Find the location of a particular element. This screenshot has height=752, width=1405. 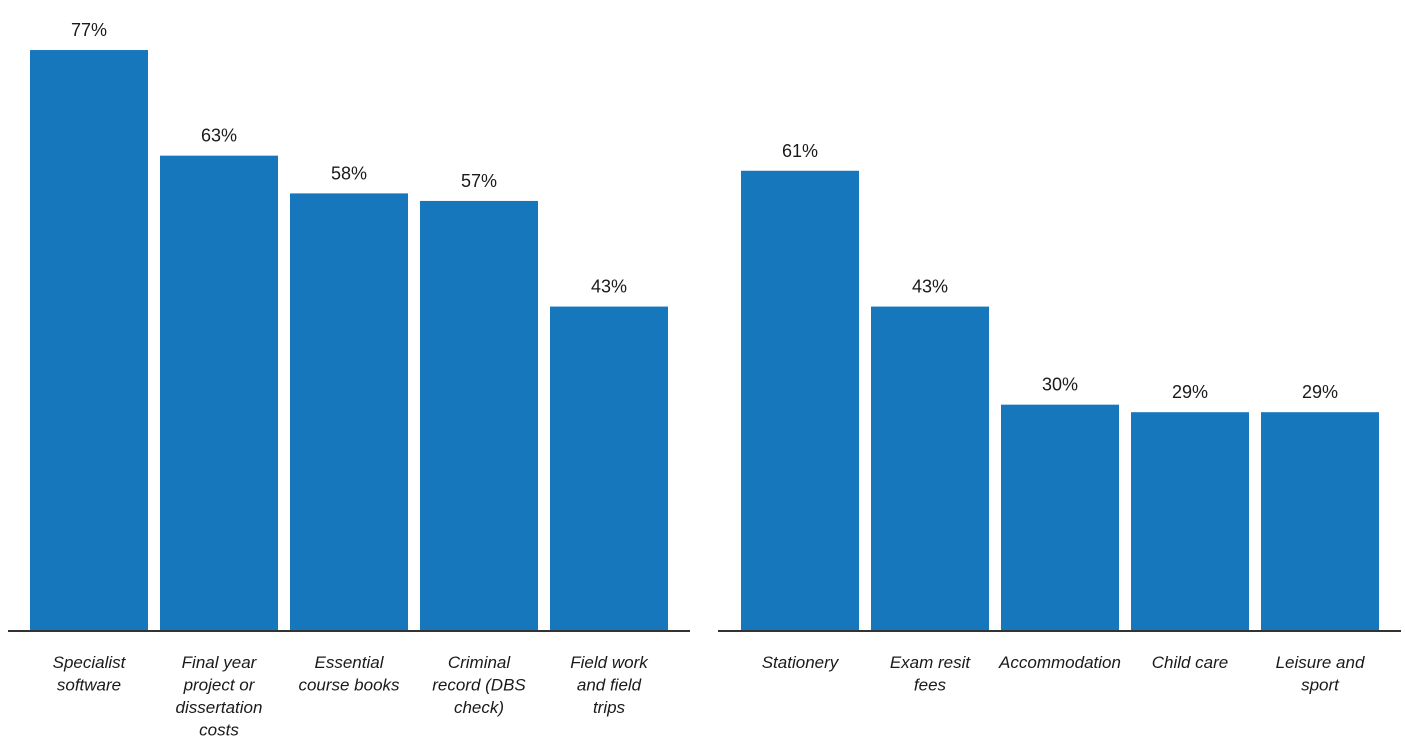

category-label-line: and field is located at coordinates (609, 685).